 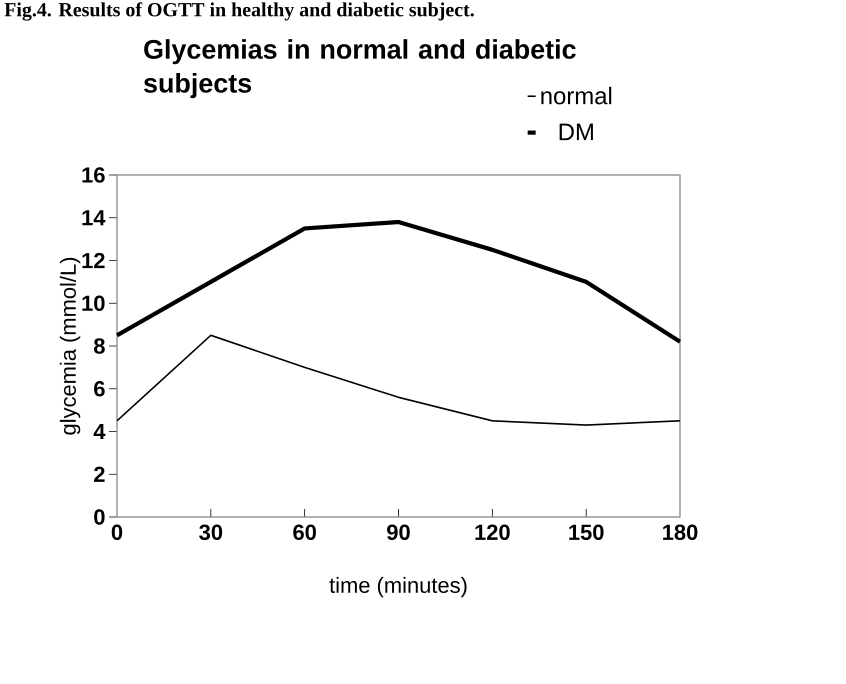 I want to click on x-tick-label: 60, so click(x=304, y=532).